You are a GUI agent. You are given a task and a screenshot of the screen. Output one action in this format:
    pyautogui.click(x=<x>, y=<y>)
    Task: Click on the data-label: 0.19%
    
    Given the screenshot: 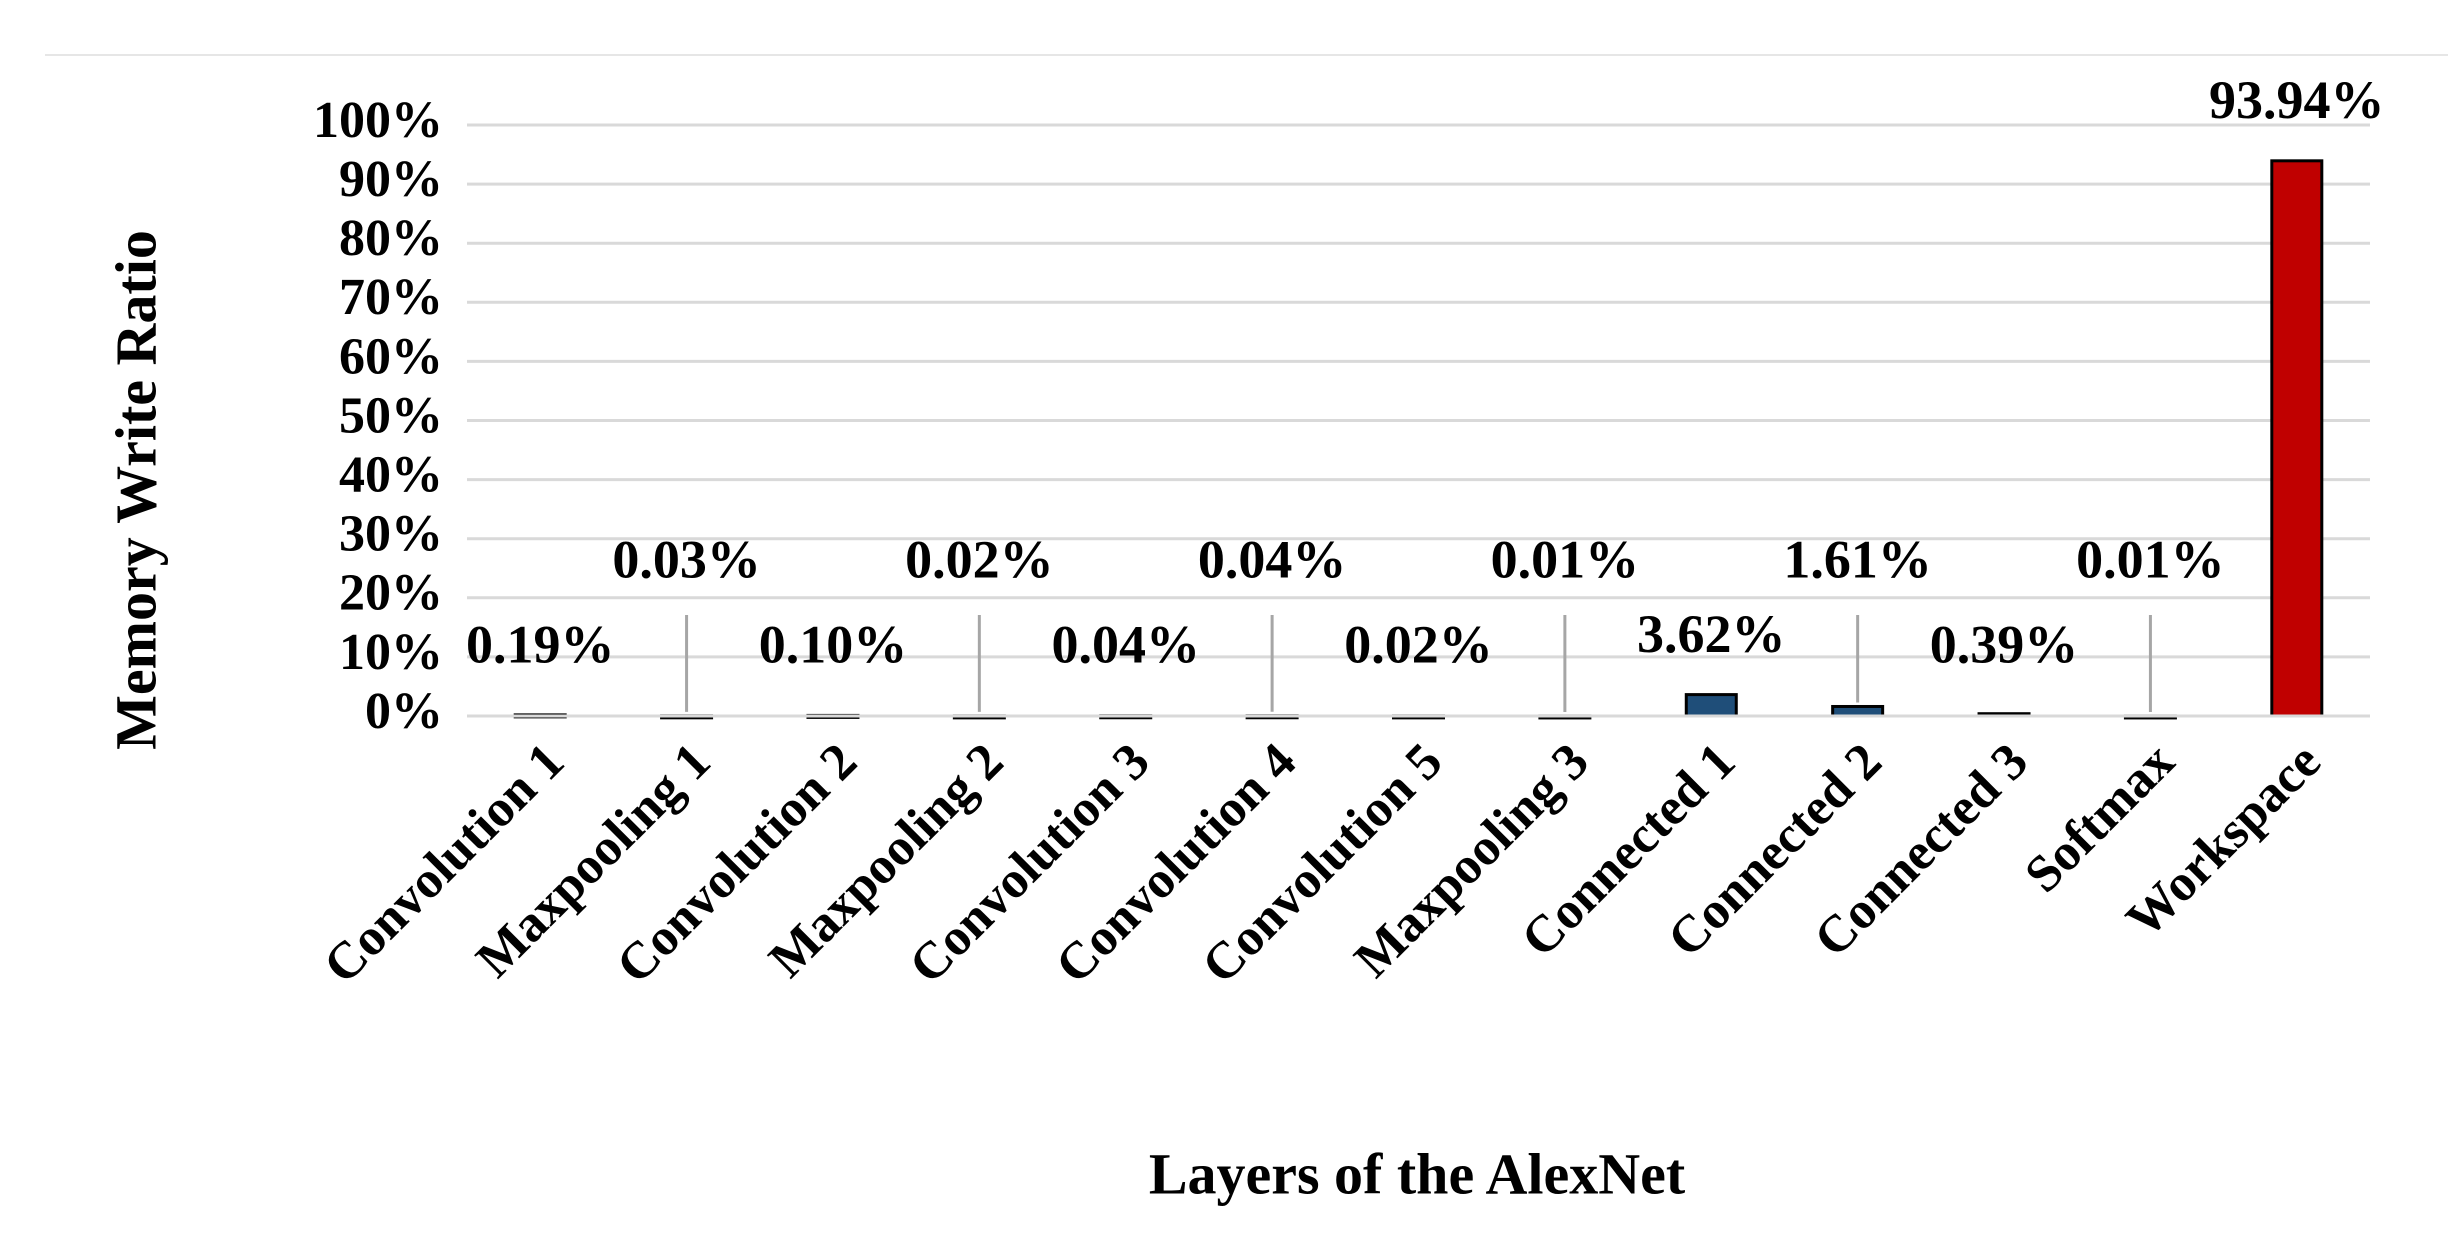 What is the action you would take?
    pyautogui.click(x=540, y=644)
    